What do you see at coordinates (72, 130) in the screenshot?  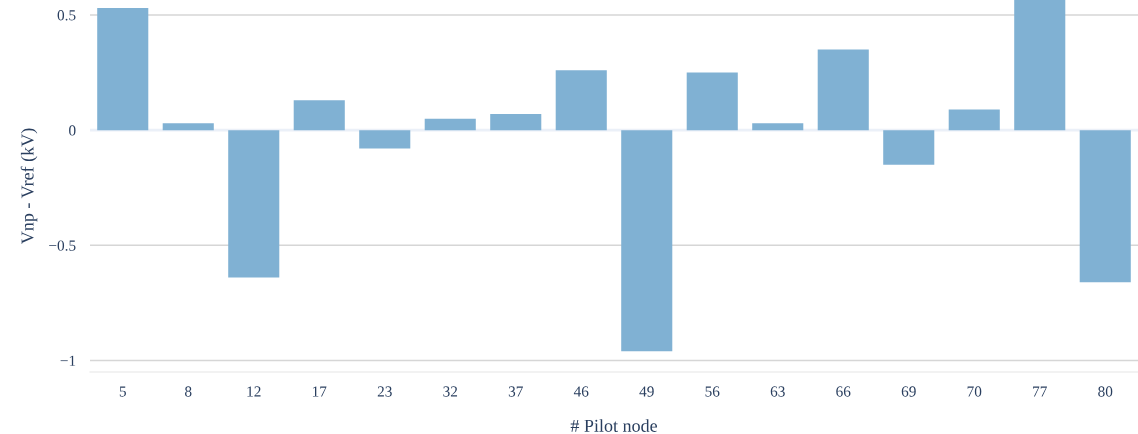 I see `y-tick-label: 0` at bounding box center [72, 130].